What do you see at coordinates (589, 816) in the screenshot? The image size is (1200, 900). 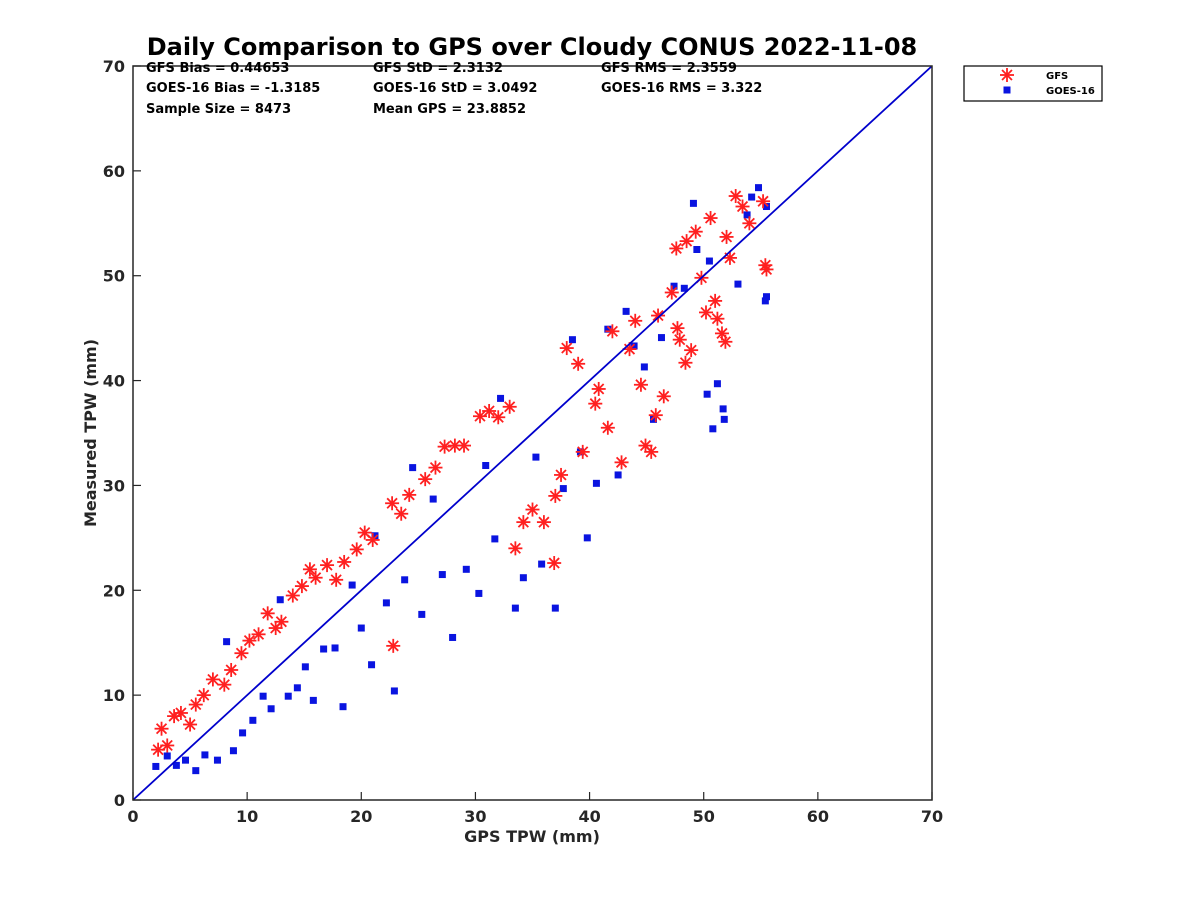 I see `x-tick-label-4: 40` at bounding box center [589, 816].